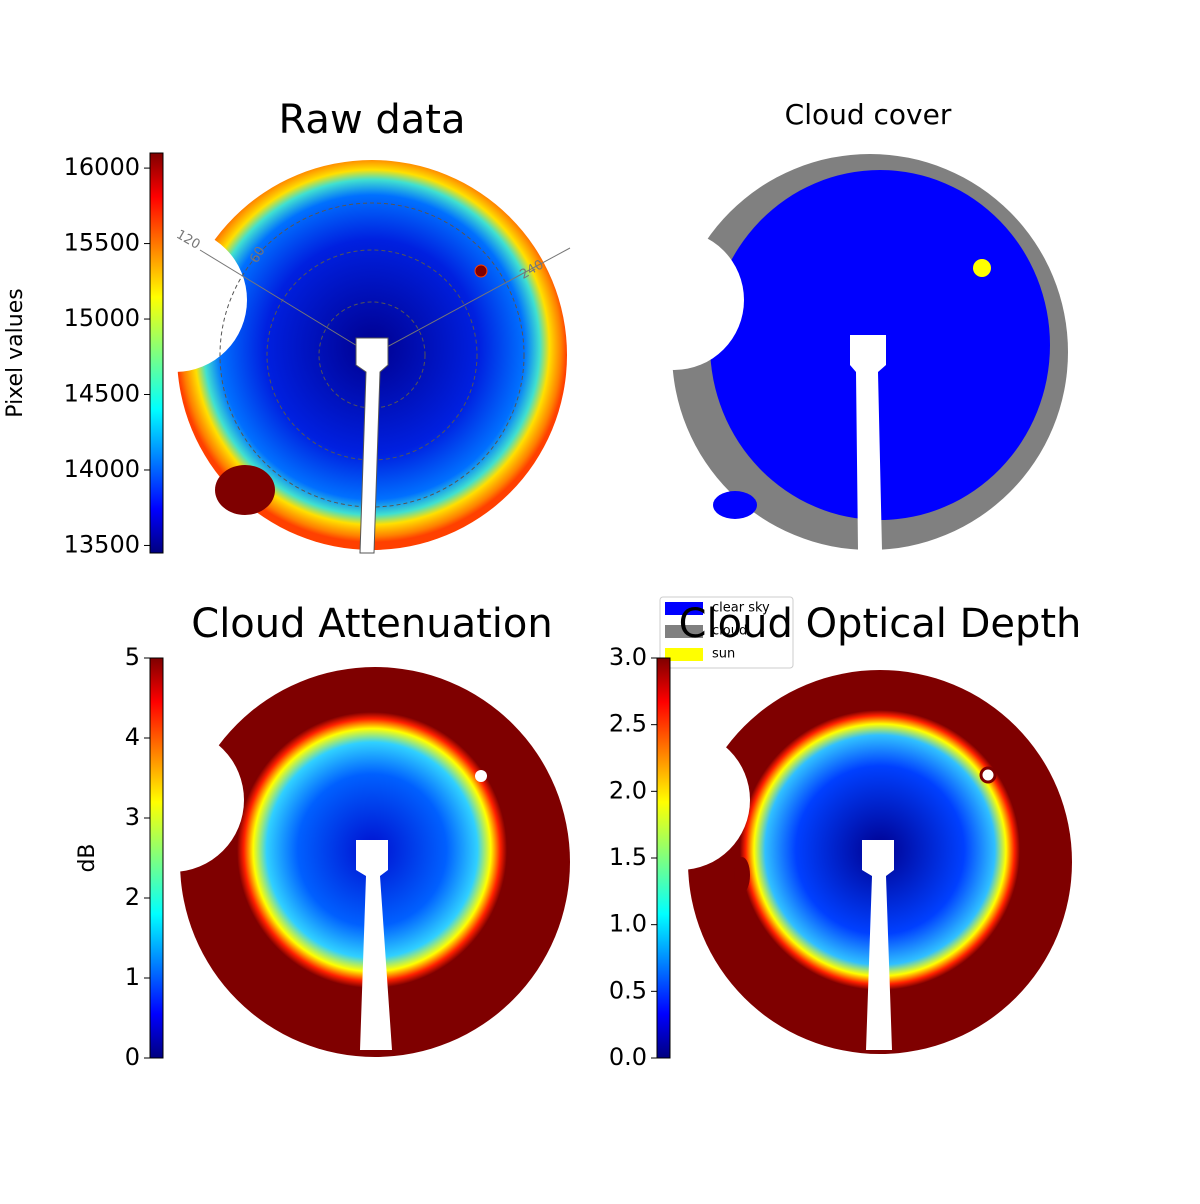 The height and width of the screenshot is (1204, 1200). I want to click on colorbar-tick-label: 1.0, so click(628, 924).